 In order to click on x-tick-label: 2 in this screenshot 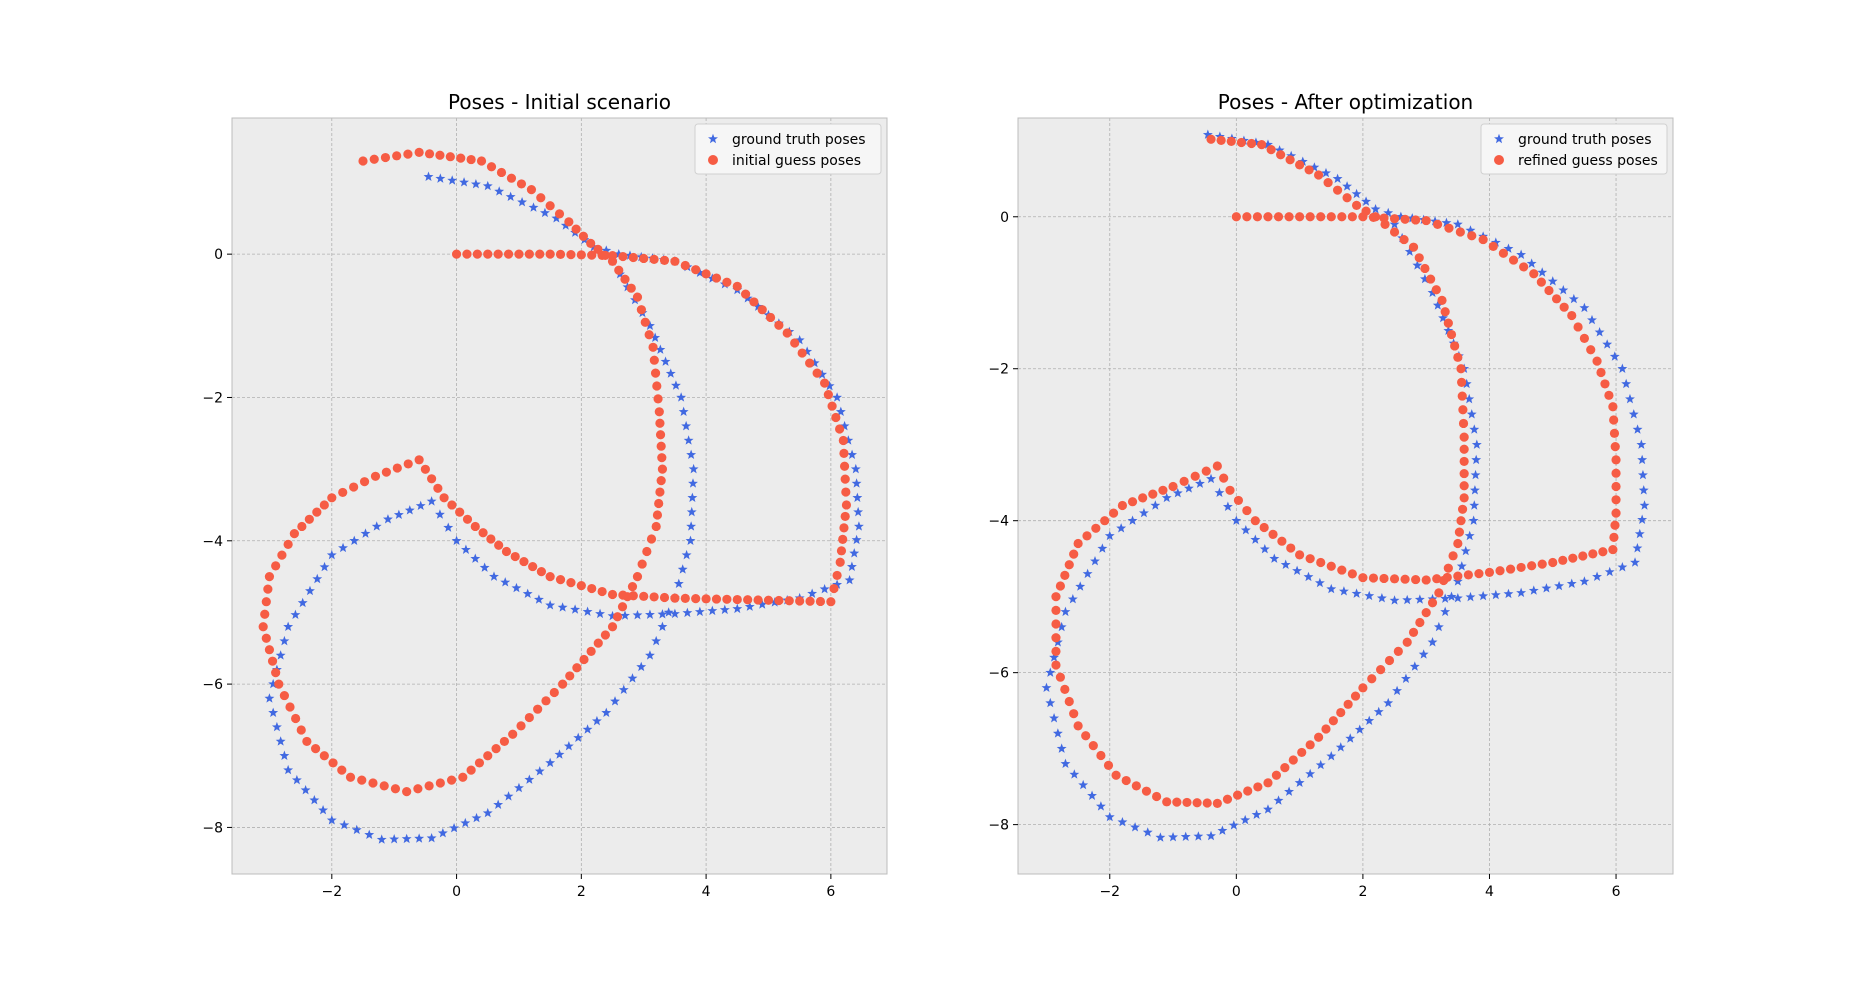, I will do `click(1362, 892)`.